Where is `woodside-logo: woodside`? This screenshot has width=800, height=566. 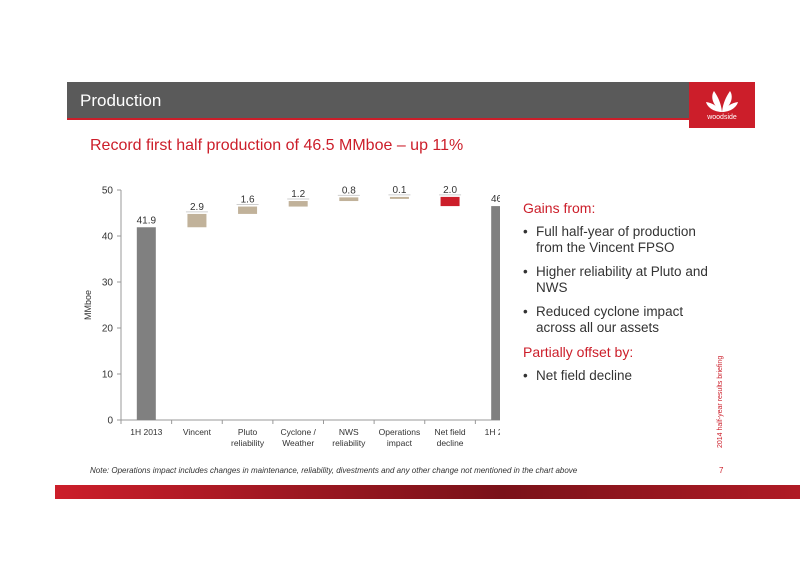 woodside-logo: woodside is located at coordinates (722, 105).